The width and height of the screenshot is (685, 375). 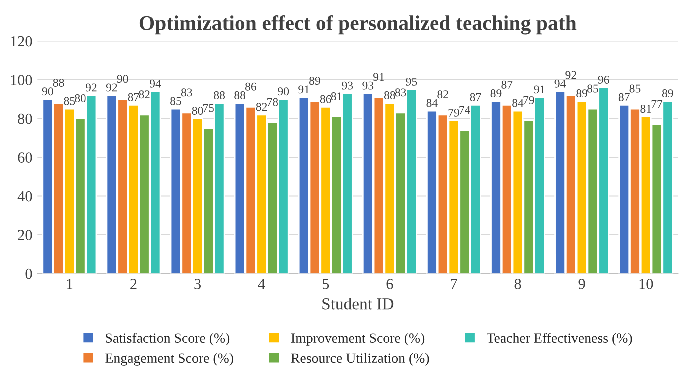 I want to click on y-tick-label: 100, so click(x=21, y=80).